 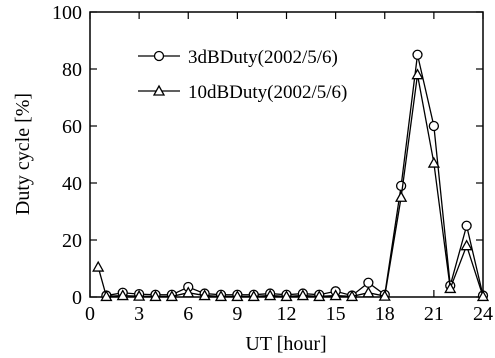 What do you see at coordinates (285, 344) in the screenshot?
I see `x-axis-title: UT [hour]` at bounding box center [285, 344].